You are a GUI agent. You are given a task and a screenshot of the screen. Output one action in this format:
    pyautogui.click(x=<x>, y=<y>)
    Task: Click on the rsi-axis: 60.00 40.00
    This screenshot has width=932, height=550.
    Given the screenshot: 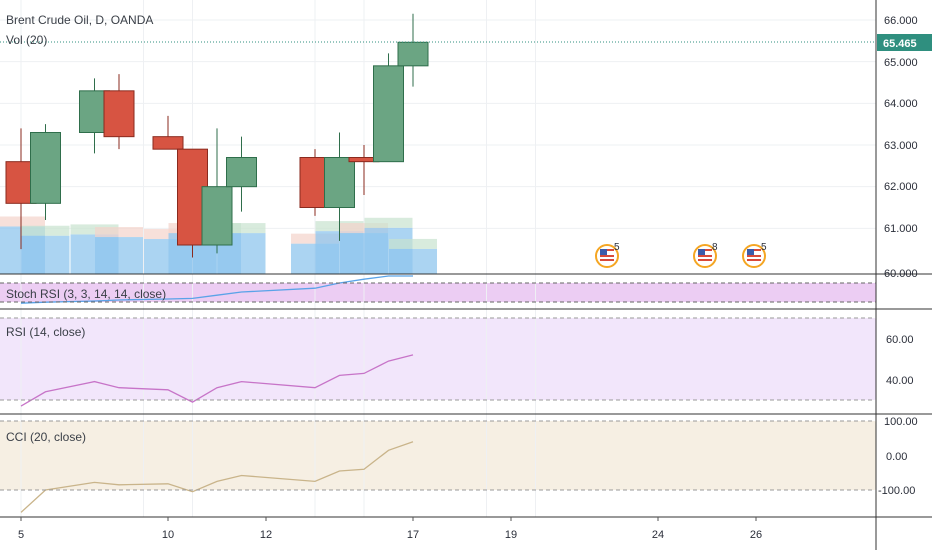 What is the action you would take?
    pyautogui.click(x=900, y=360)
    